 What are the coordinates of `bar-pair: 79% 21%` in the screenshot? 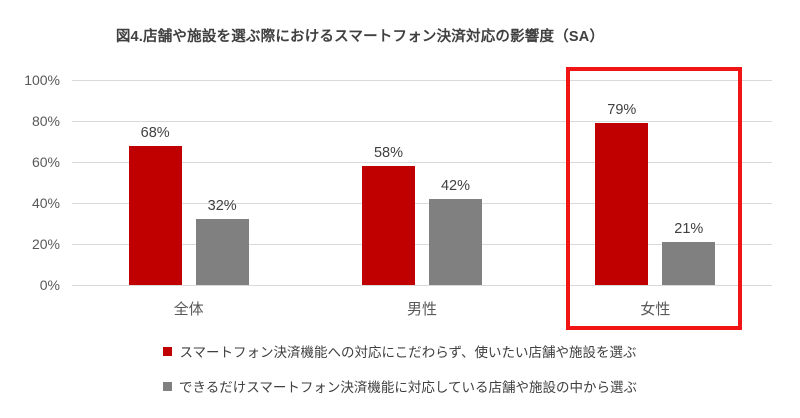 It's located at (655, 193).